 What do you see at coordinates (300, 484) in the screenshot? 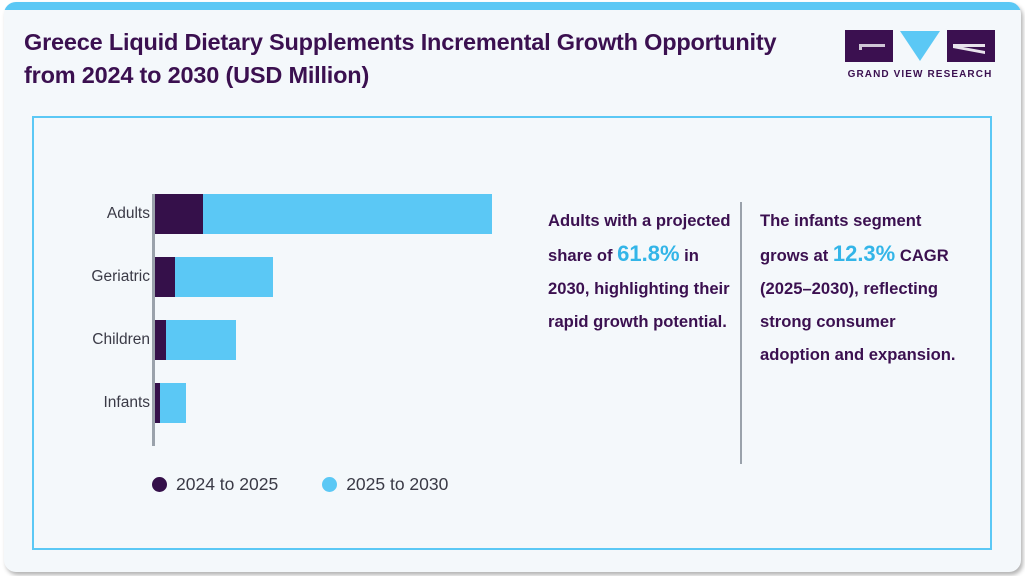
I see `chart-legend: 2024 to 2025 2025 to 2030` at bounding box center [300, 484].